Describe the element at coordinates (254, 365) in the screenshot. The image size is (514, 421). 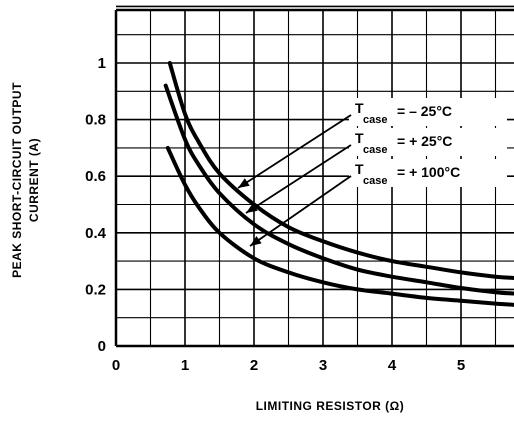
I see `x-tick-label: 2` at that location.